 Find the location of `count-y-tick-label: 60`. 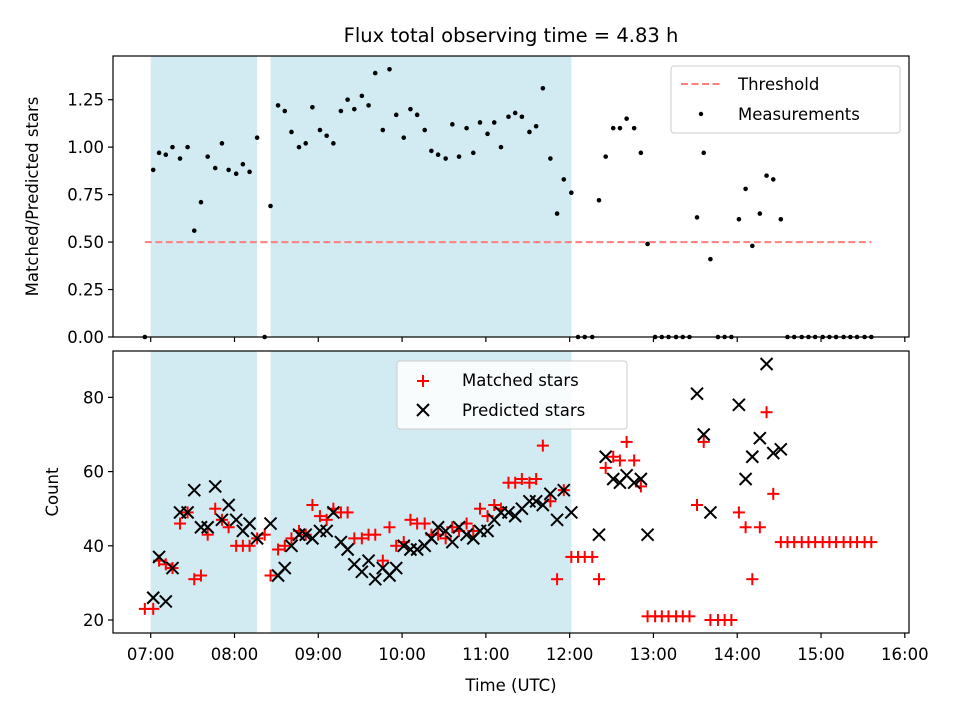

count-y-tick-label: 60 is located at coordinates (93, 472).